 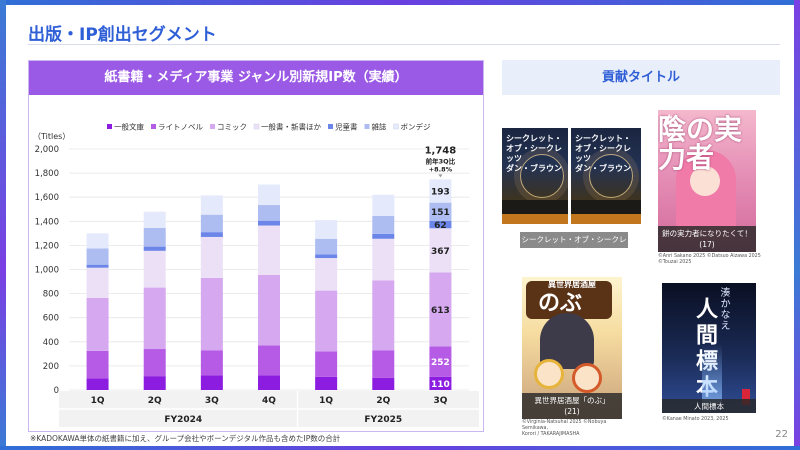 What do you see at coordinates (400, 2) in the screenshot?
I see `top-accent-bar` at bounding box center [400, 2].